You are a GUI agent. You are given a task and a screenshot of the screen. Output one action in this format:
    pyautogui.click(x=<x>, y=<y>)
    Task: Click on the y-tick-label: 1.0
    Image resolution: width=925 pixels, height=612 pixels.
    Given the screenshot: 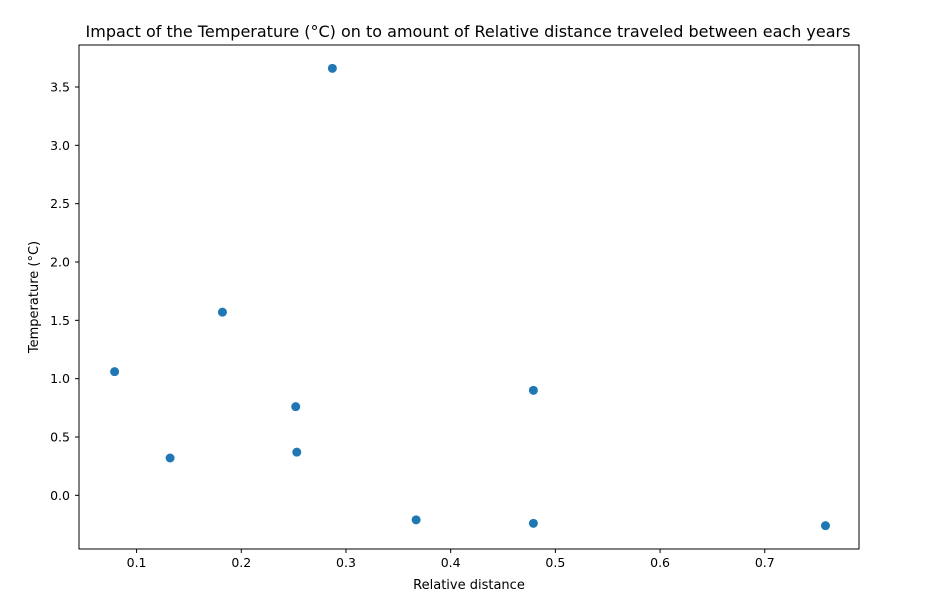 What is the action you would take?
    pyautogui.click(x=60, y=378)
    